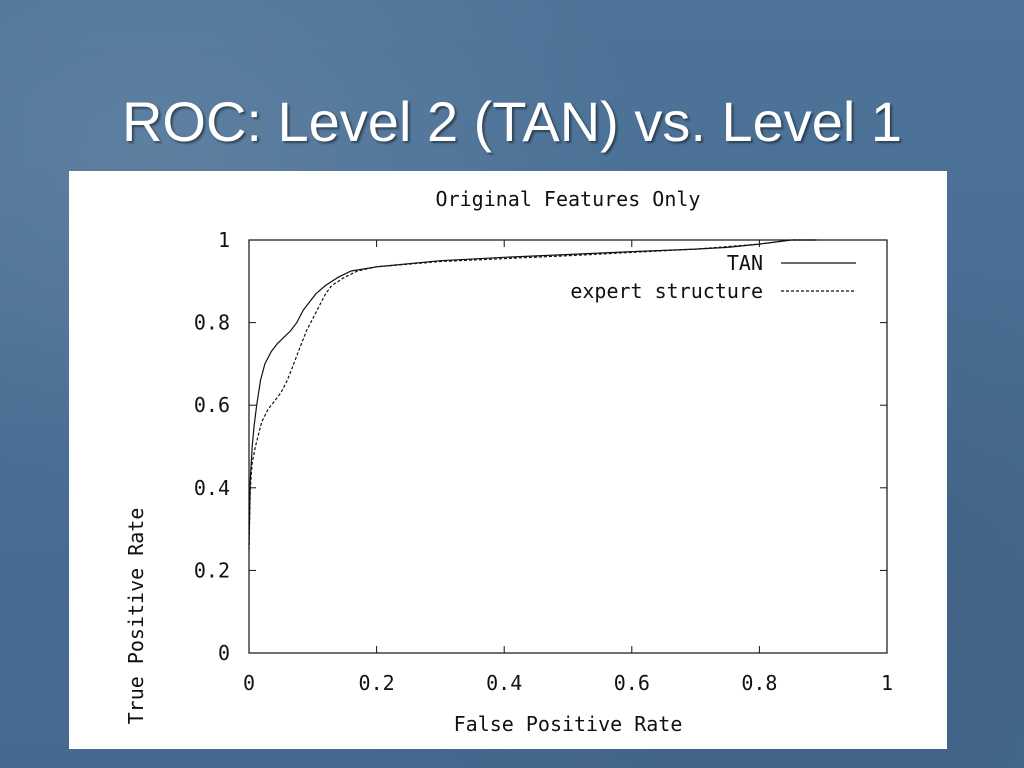  Describe the element at coordinates (212, 570) in the screenshot. I see `y-tick-label: 0.2` at that location.